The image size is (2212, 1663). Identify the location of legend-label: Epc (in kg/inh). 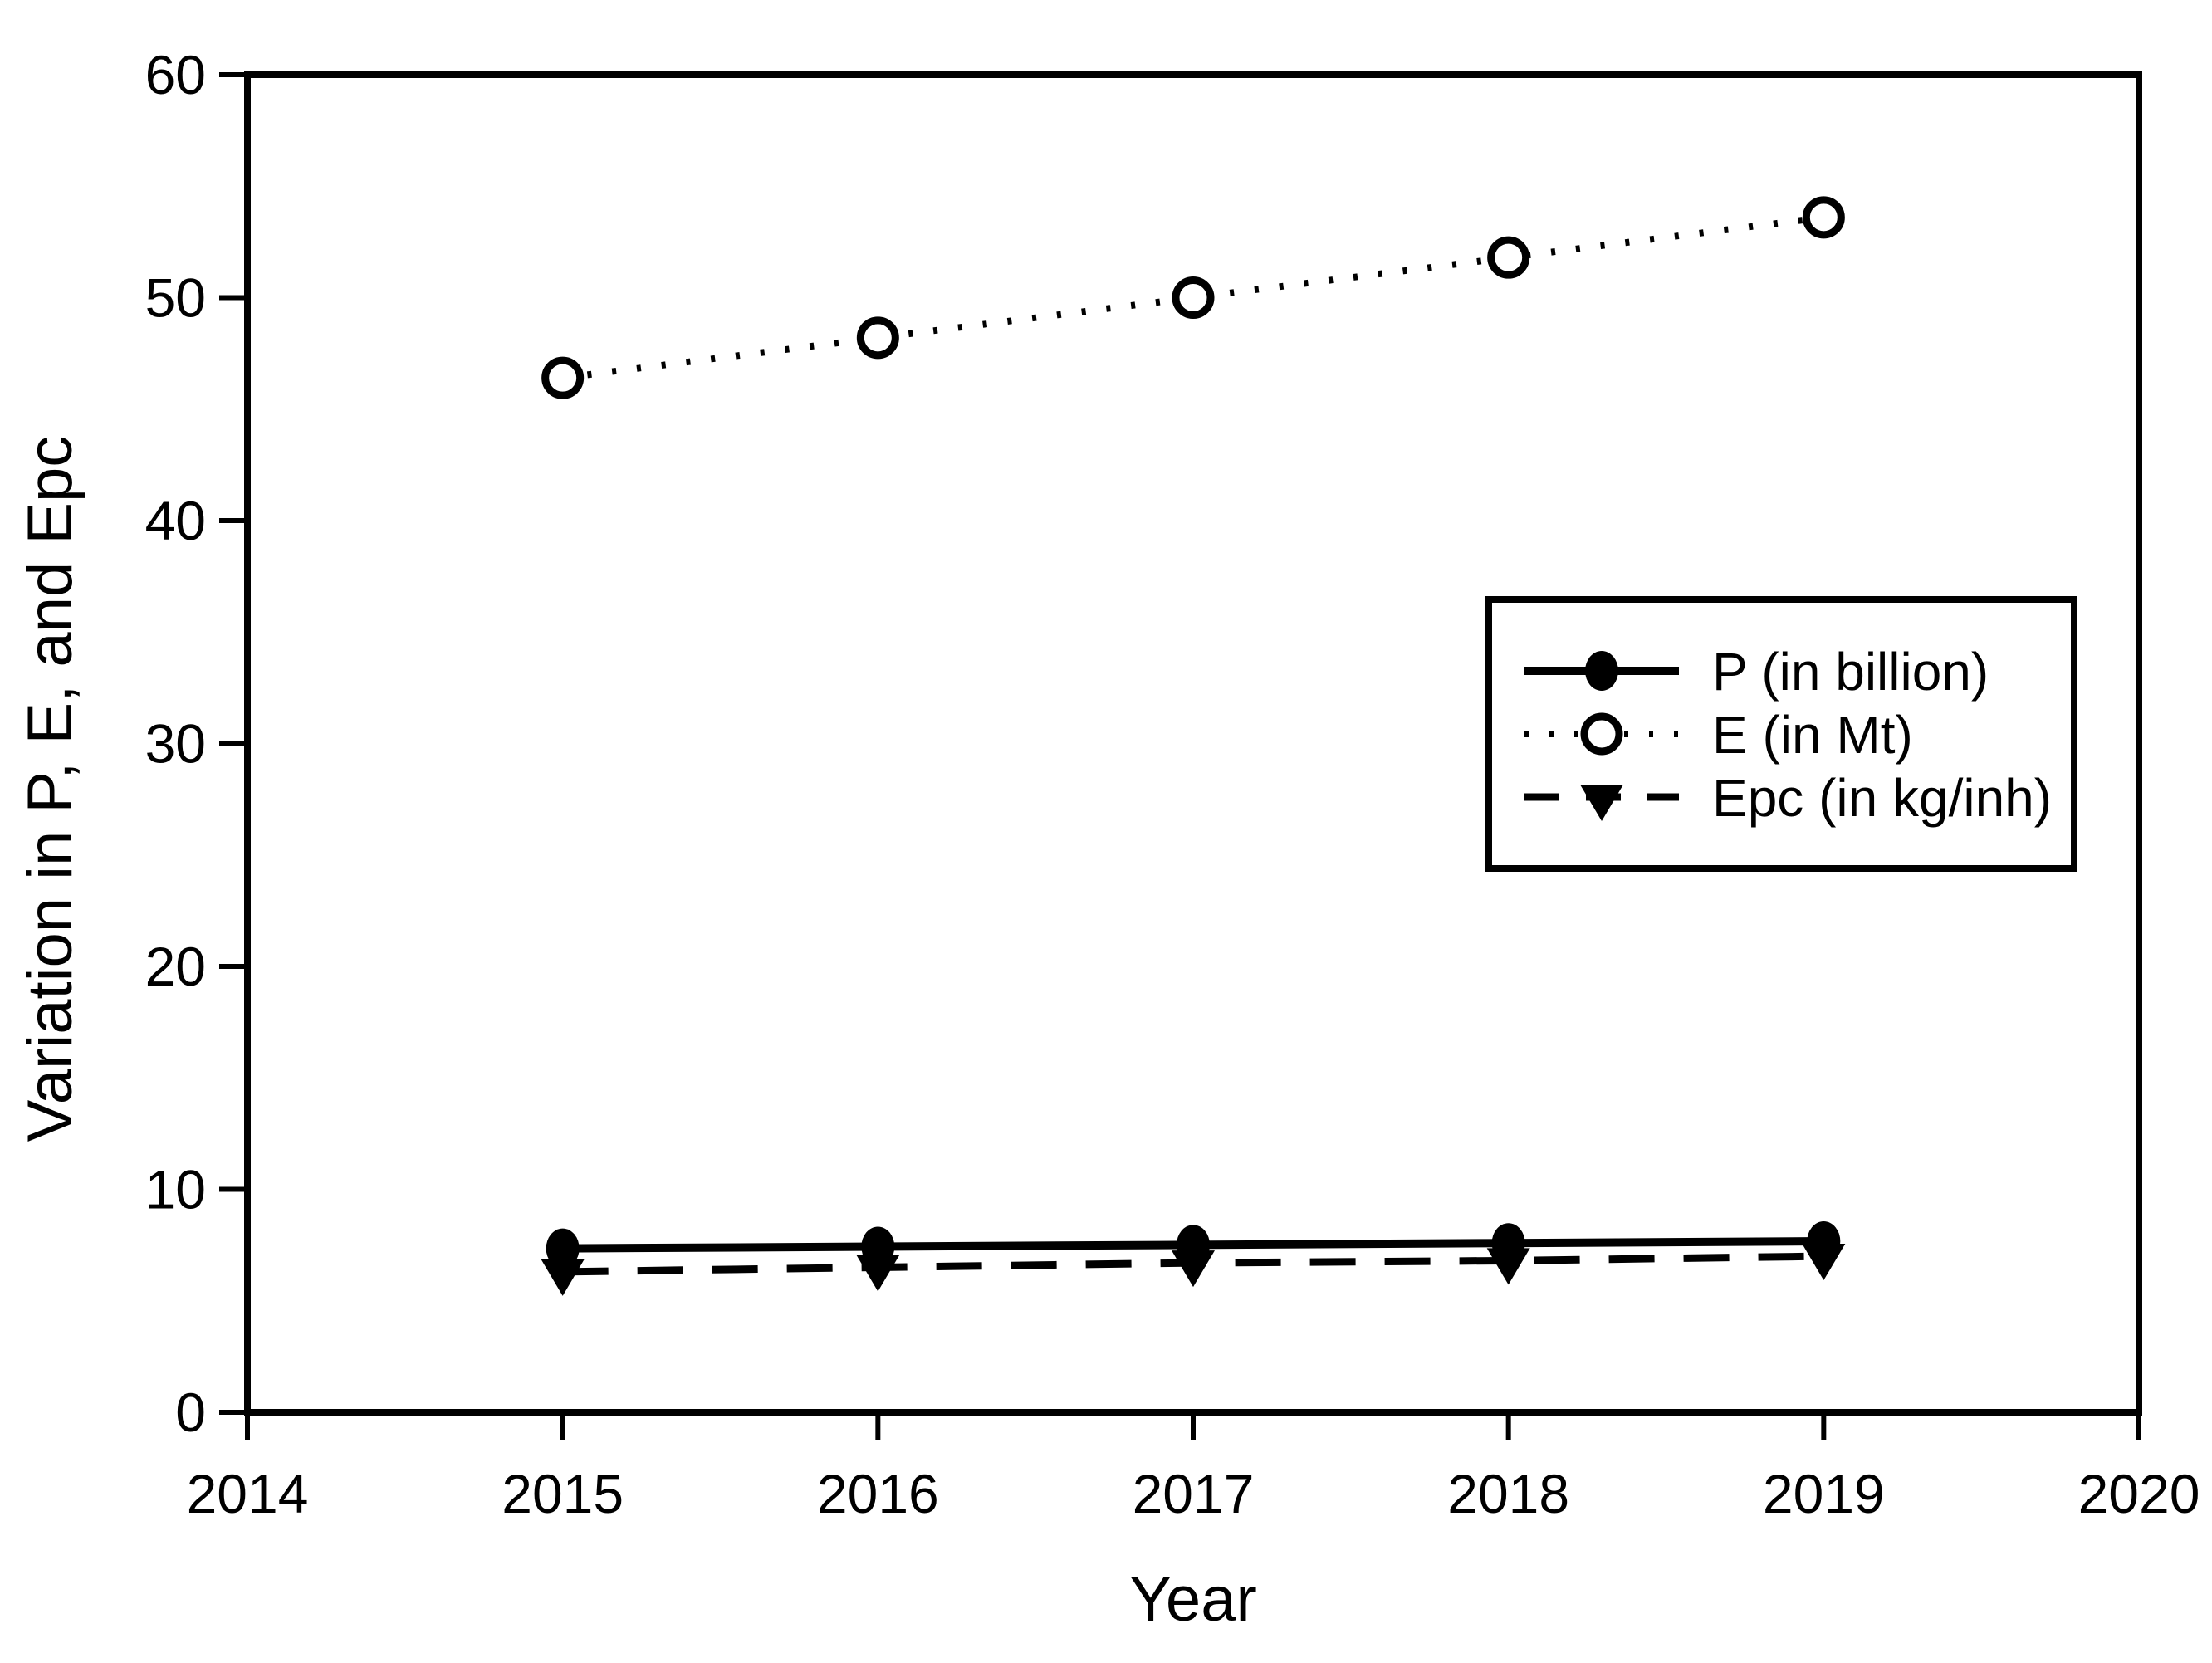
(1882, 798).